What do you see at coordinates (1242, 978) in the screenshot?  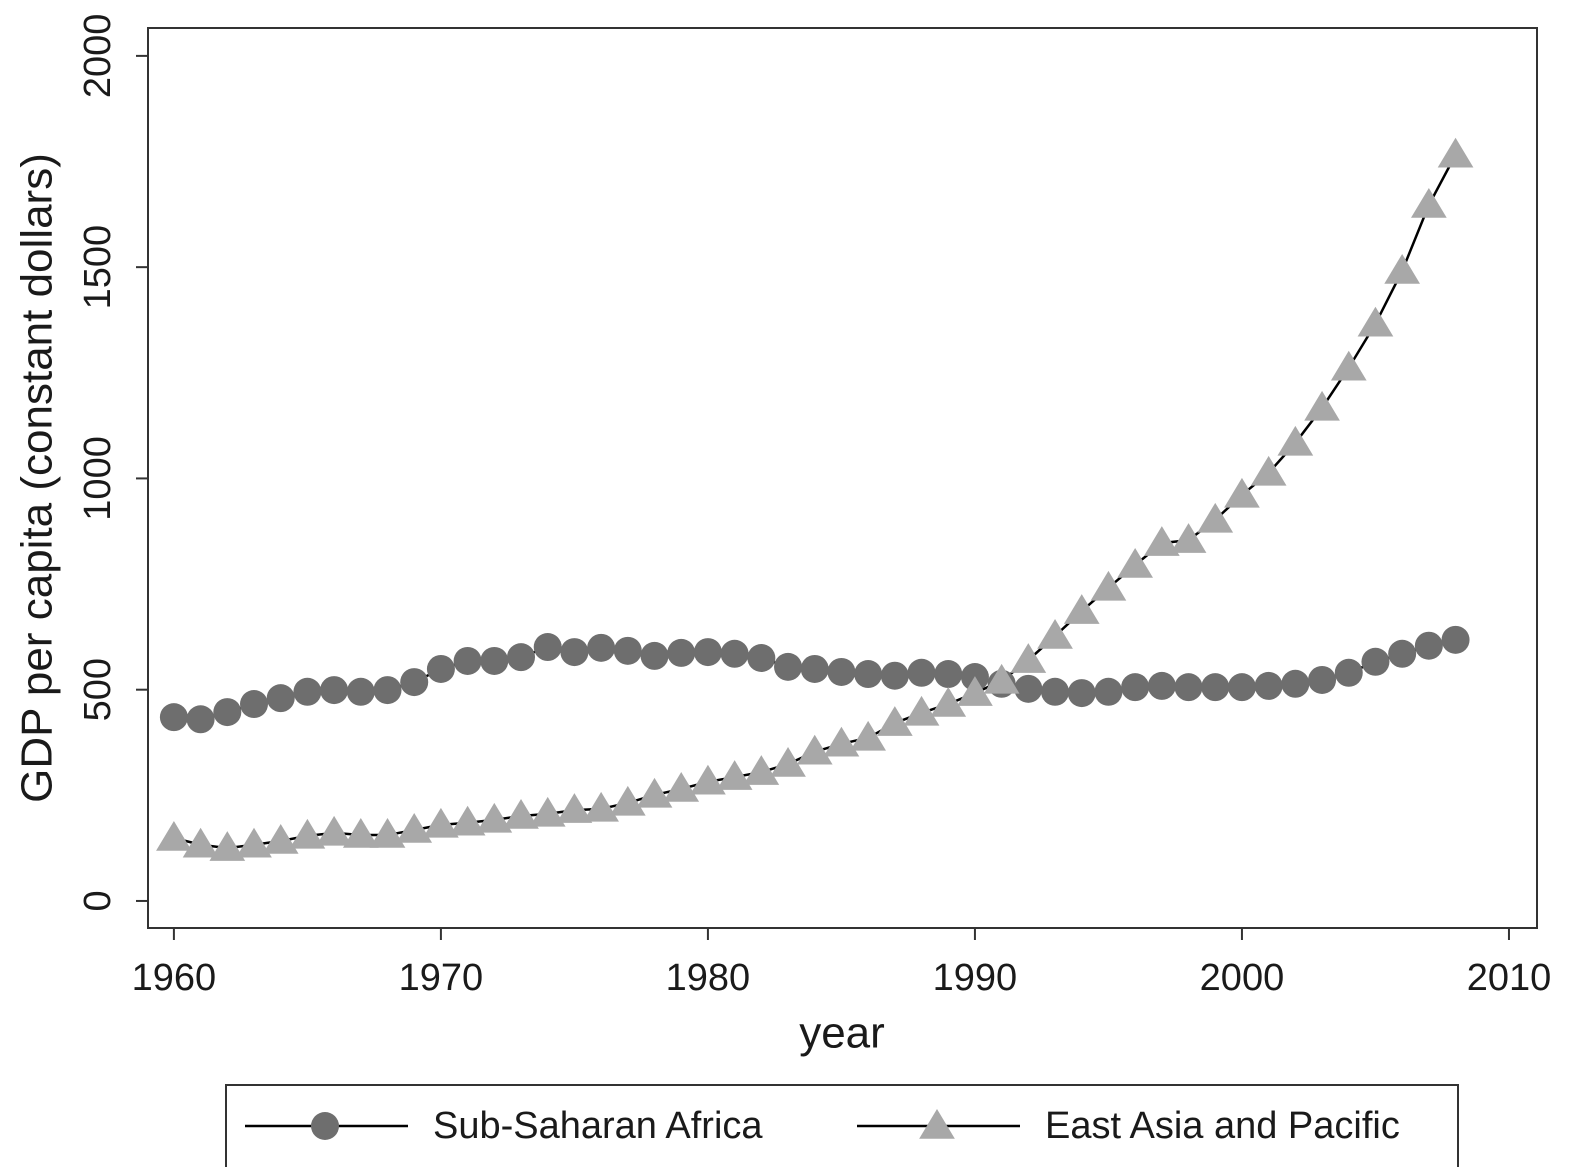 I see `x-tick-label: 2000` at bounding box center [1242, 978].